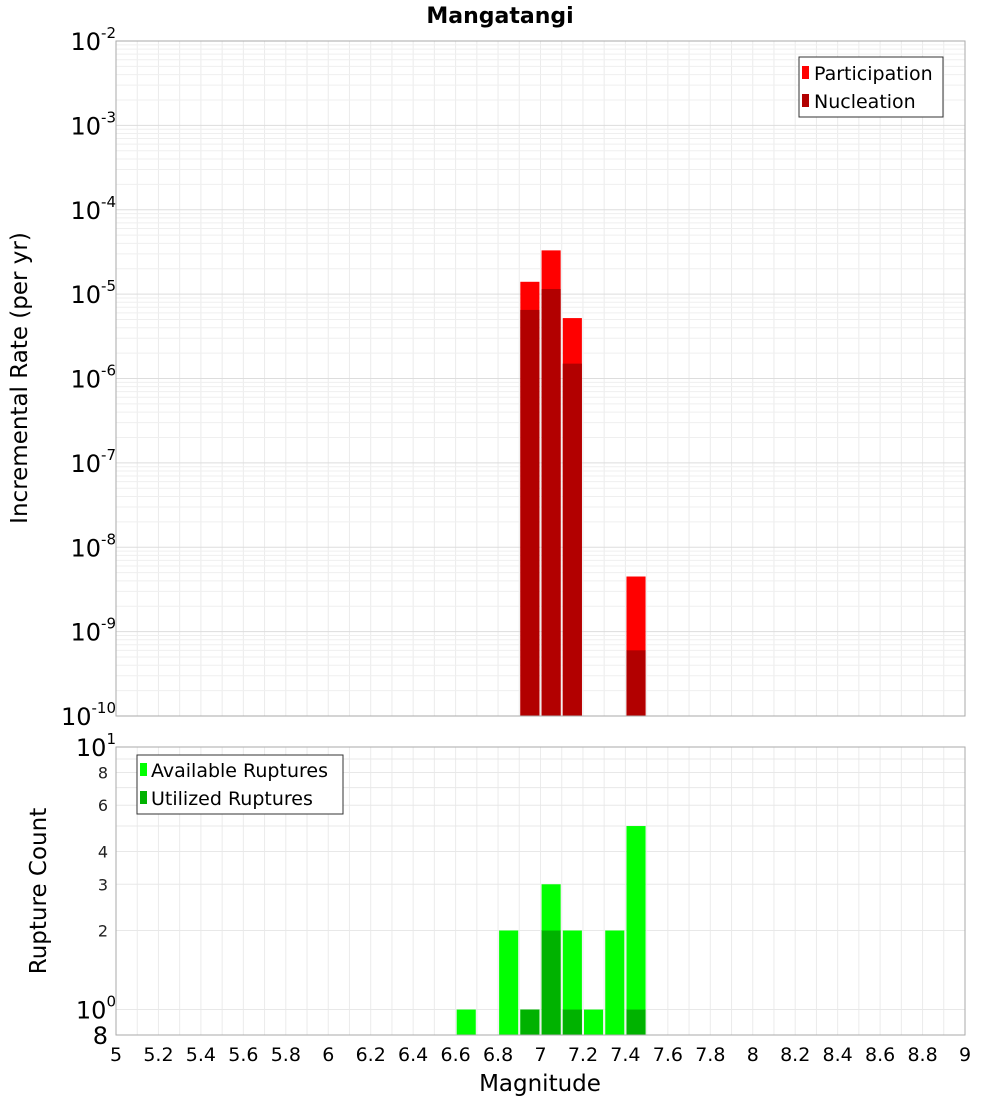 This screenshot has height=1100, width=1000. Describe the element at coordinates (795, 1055) in the screenshot. I see `magnitude-tick-label: 8.2` at that location.